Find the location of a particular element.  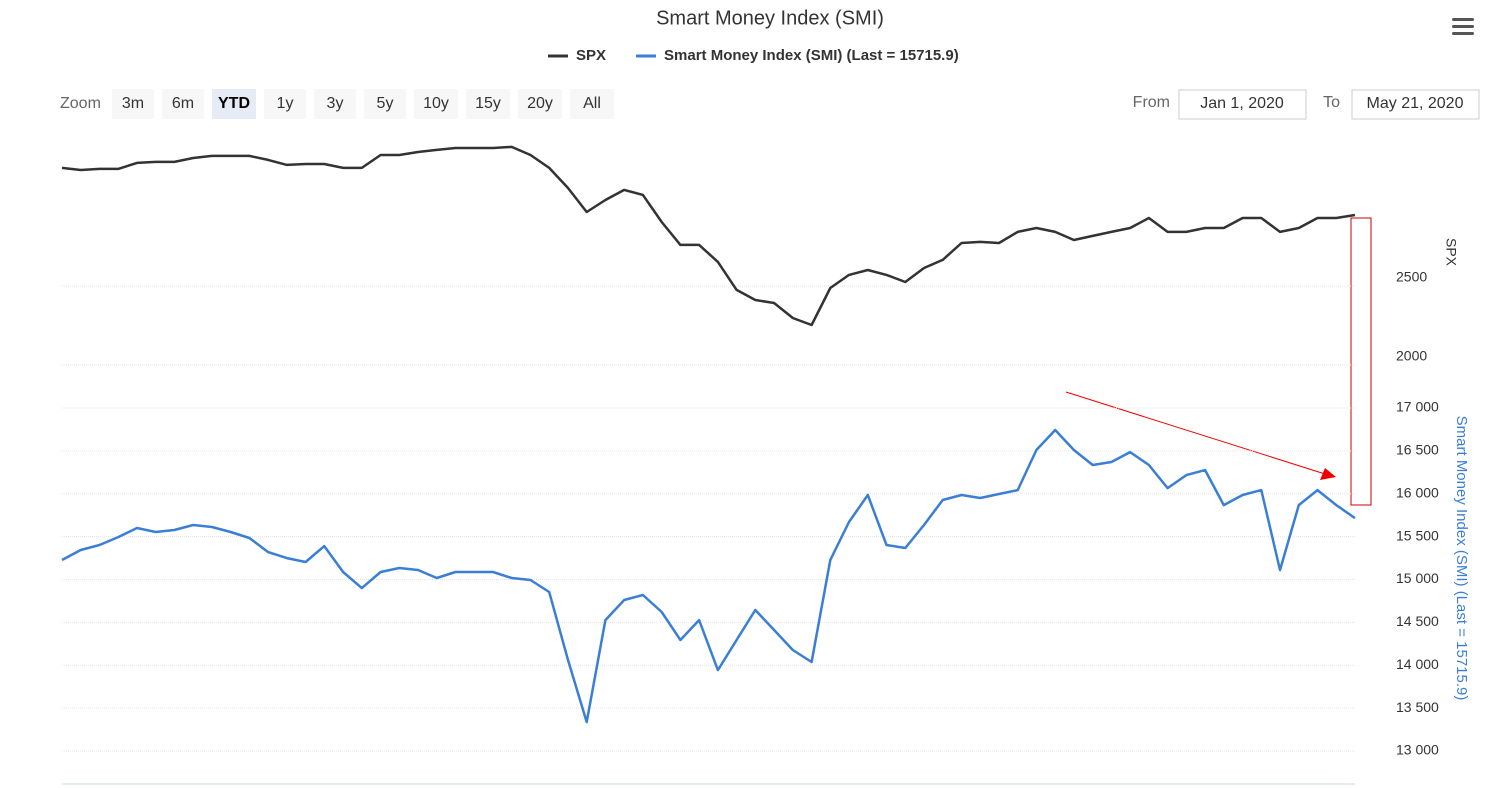

zoom-button-label: All is located at coordinates (592, 103).